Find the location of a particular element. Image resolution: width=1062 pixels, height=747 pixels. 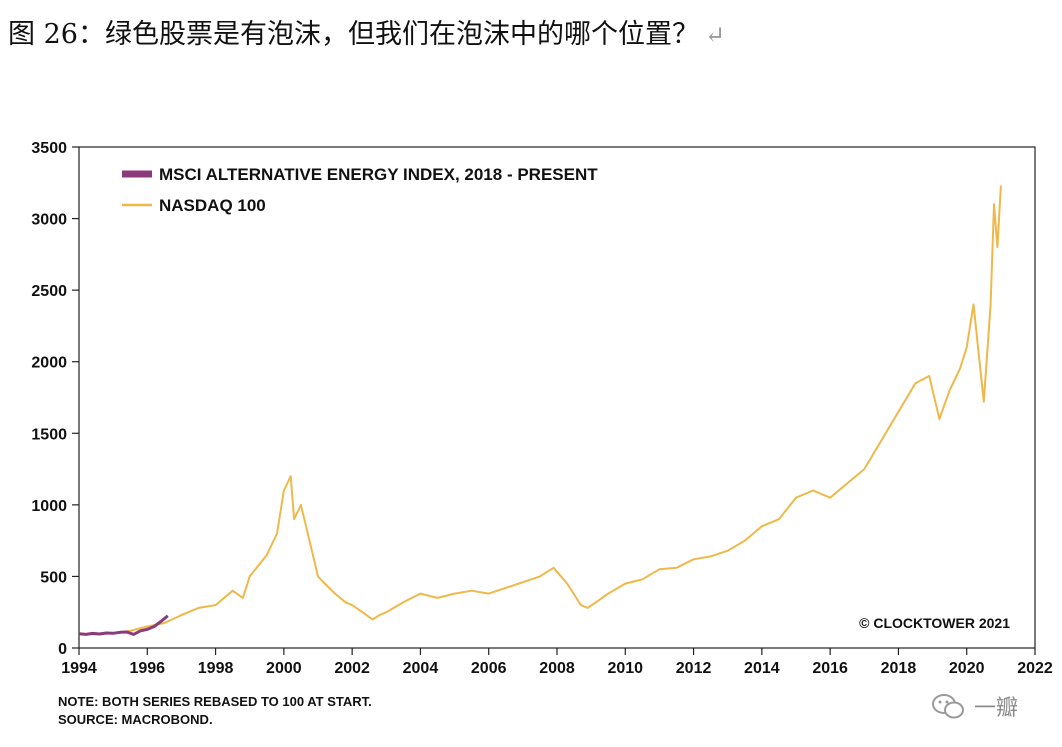

x-tick-label: 1998 is located at coordinates (216, 668).